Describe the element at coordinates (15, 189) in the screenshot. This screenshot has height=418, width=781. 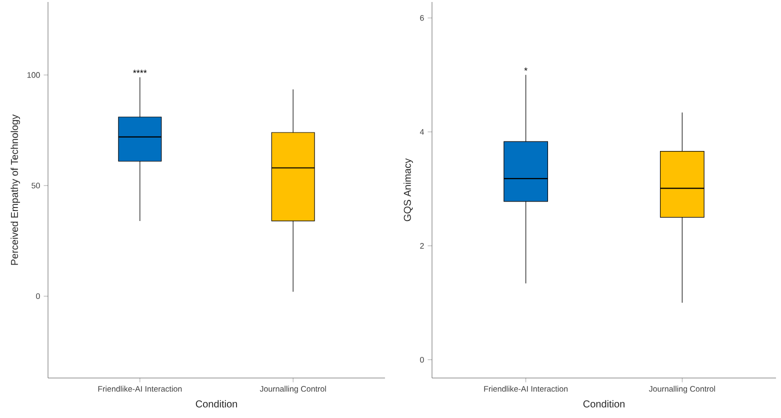
I see `y-axis-title: Perceived Empathy of Technology` at that location.